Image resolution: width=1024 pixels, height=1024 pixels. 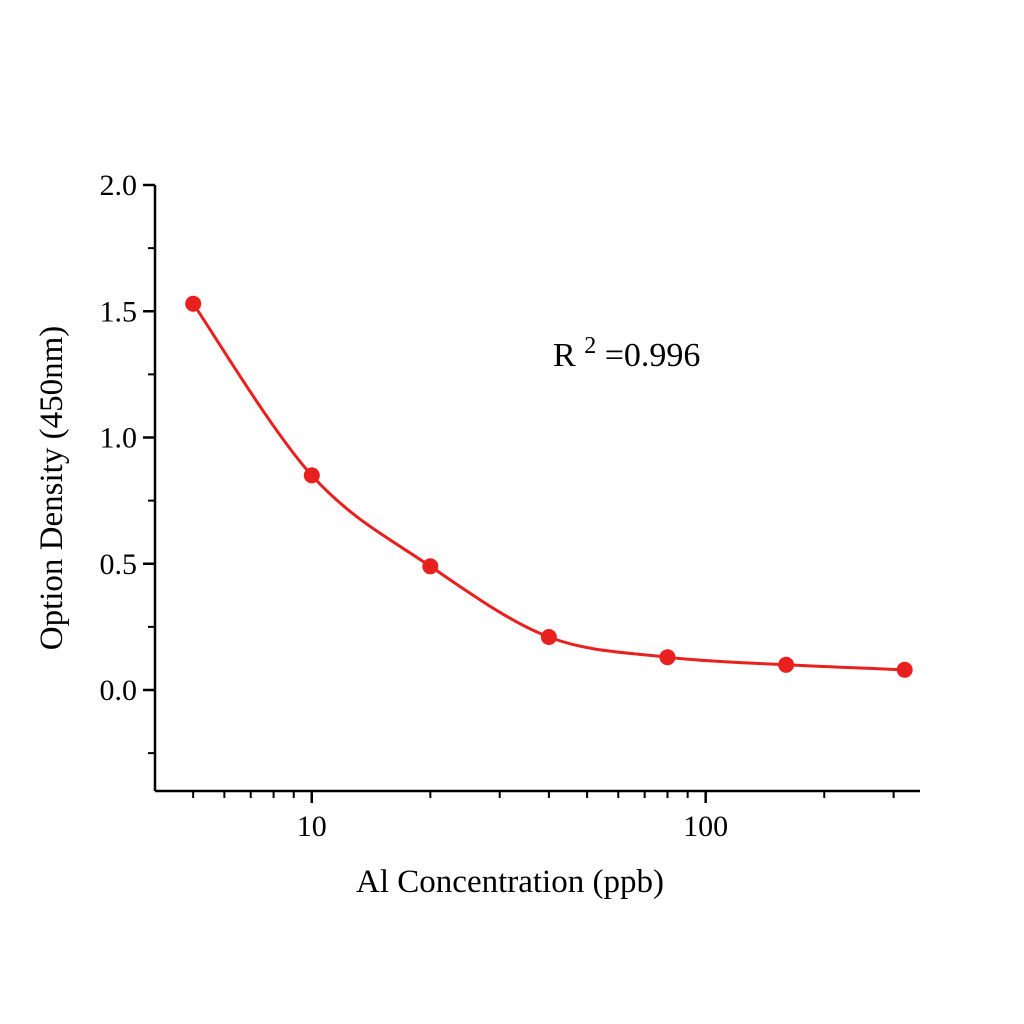 What do you see at coordinates (119, 311) in the screenshot?
I see `y-tick-label: 1.5` at bounding box center [119, 311].